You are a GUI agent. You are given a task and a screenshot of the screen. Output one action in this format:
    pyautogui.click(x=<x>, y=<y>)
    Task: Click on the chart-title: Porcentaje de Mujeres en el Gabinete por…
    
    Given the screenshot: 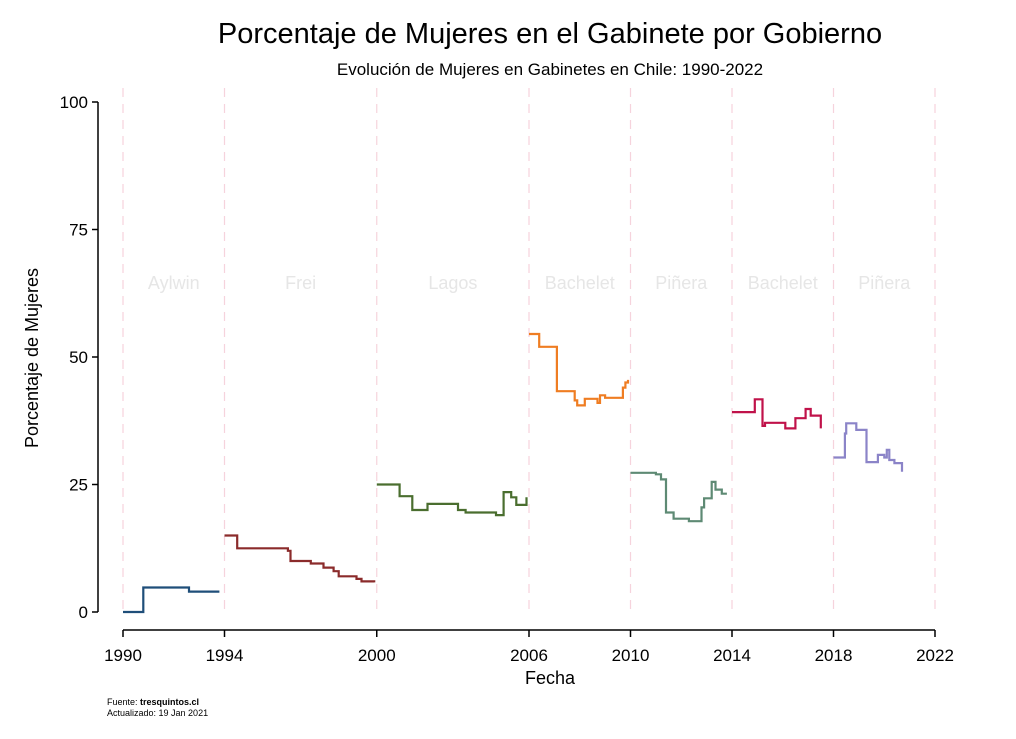 What is the action you would take?
    pyautogui.click(x=550, y=34)
    